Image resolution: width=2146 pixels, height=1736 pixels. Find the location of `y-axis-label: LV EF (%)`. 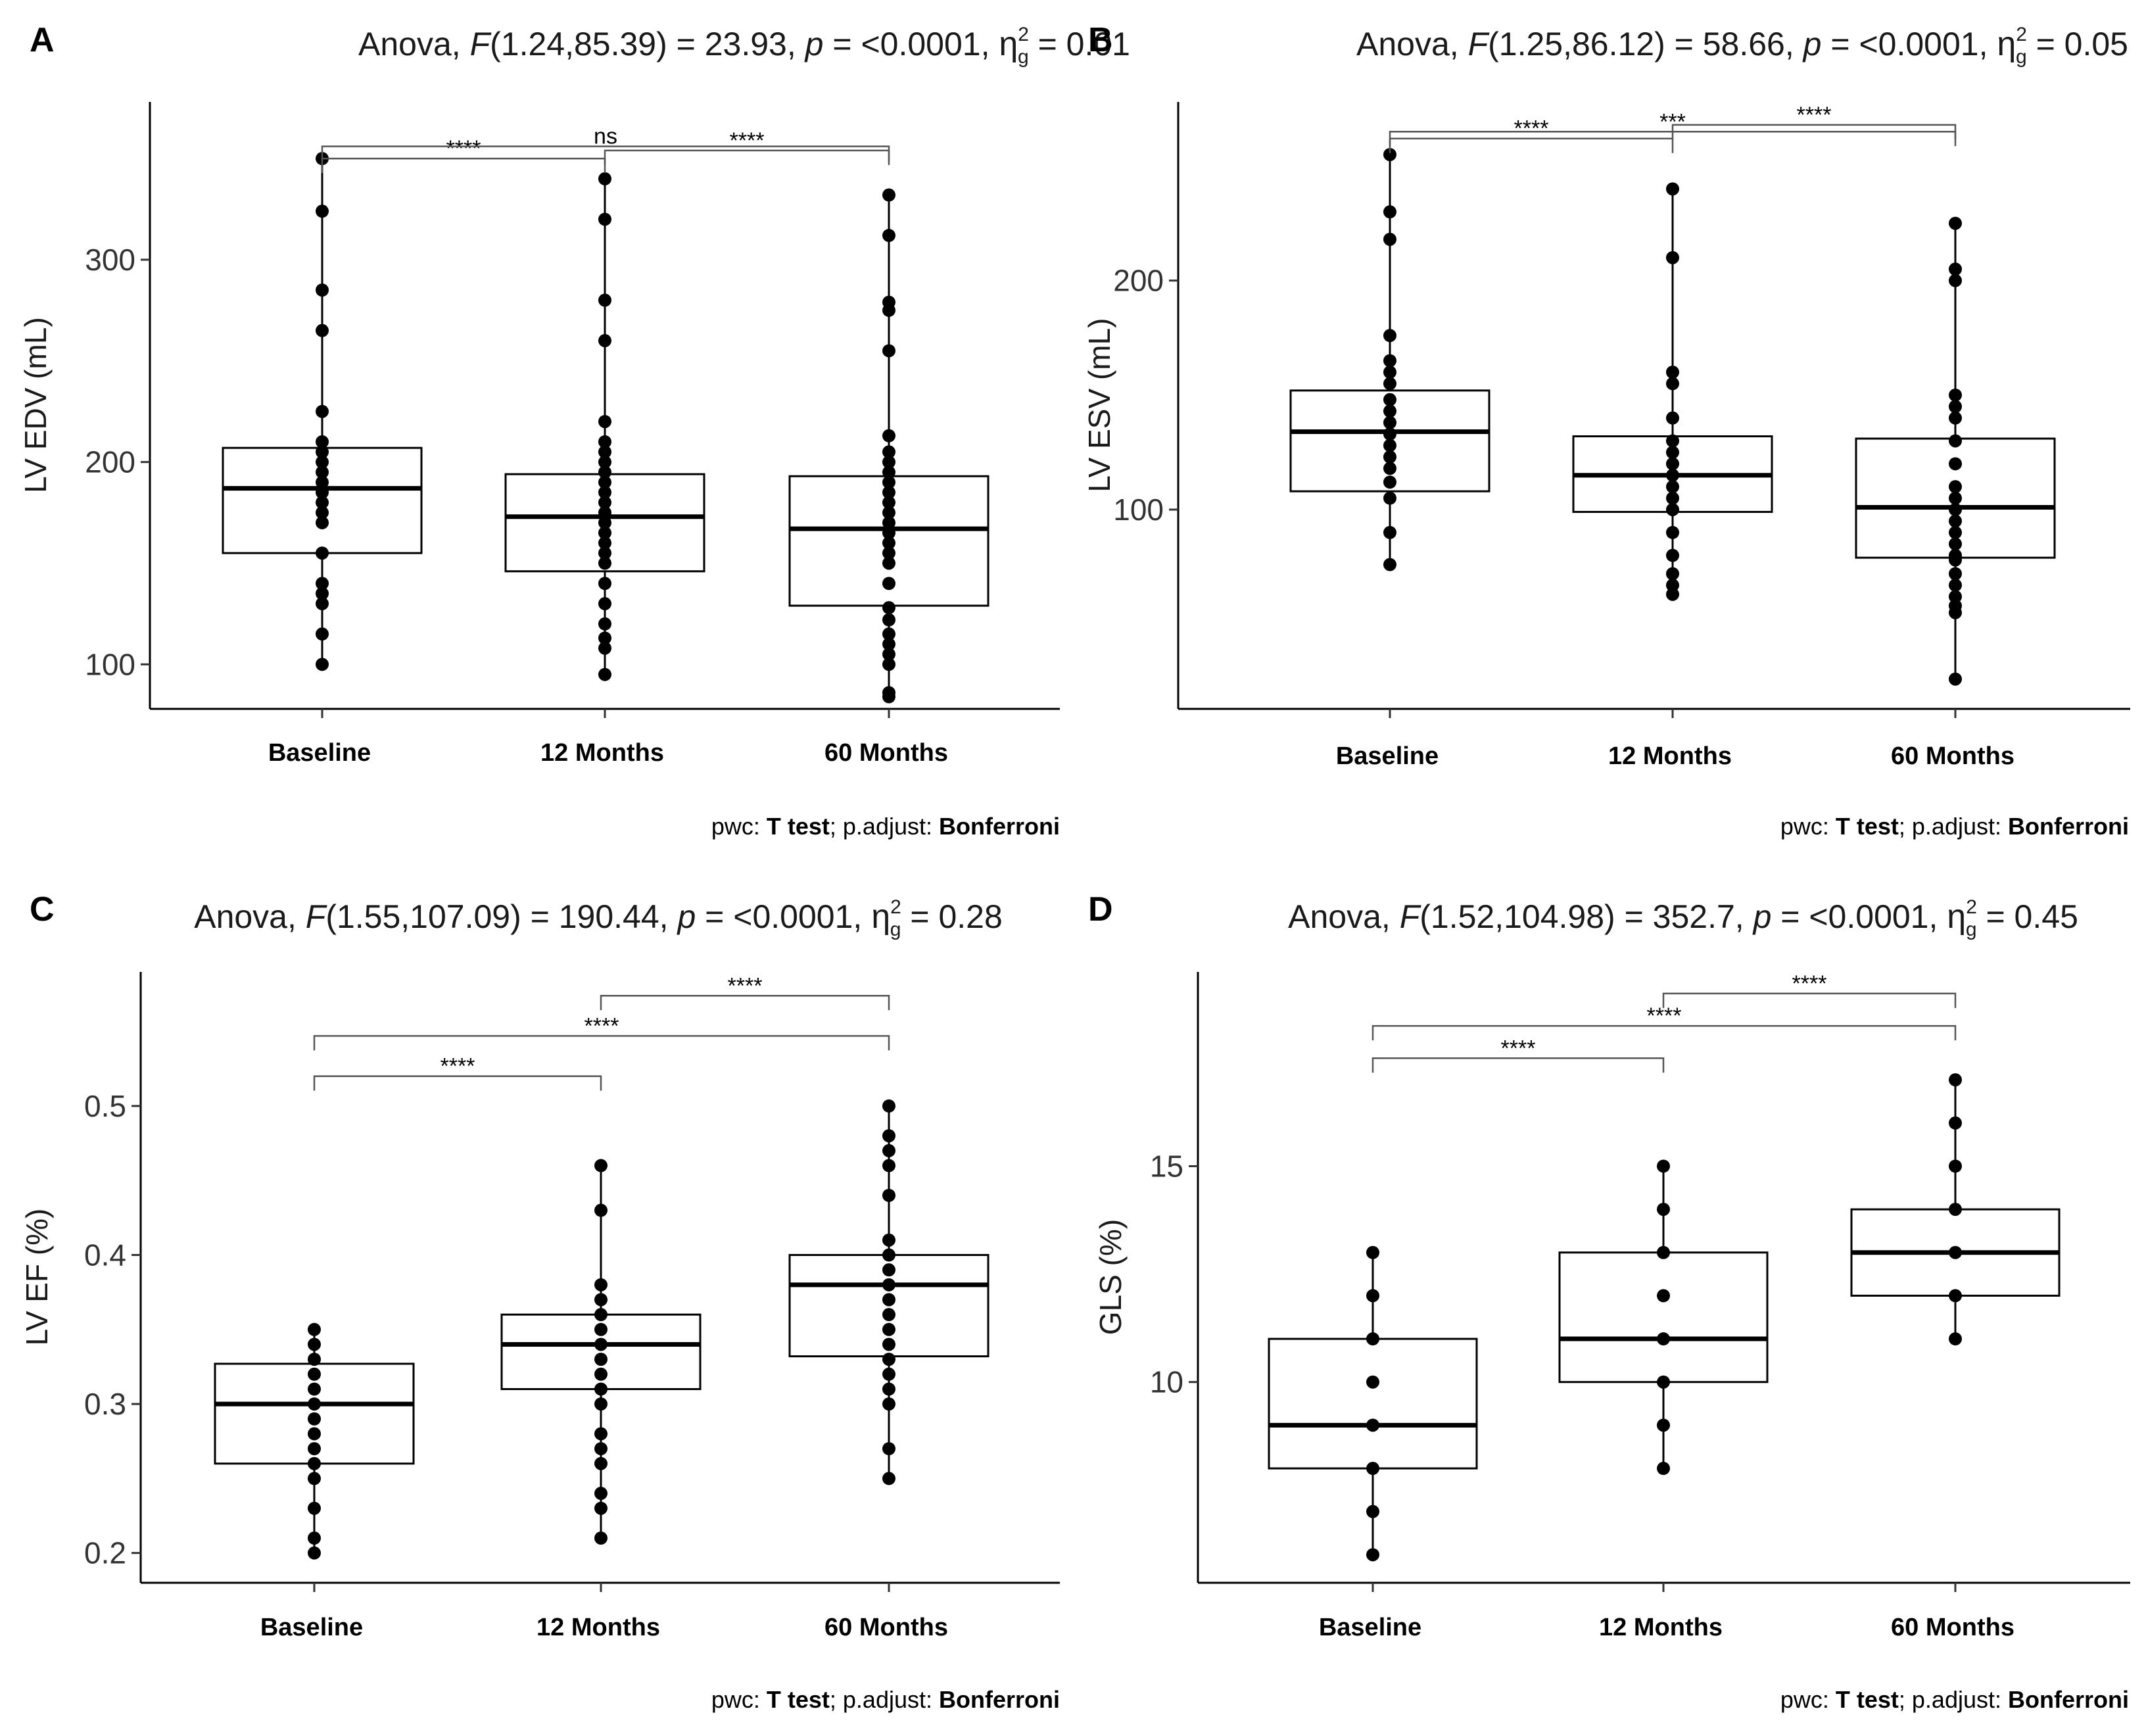

y-axis-label: LV EF (%) is located at coordinates (37, 1277).